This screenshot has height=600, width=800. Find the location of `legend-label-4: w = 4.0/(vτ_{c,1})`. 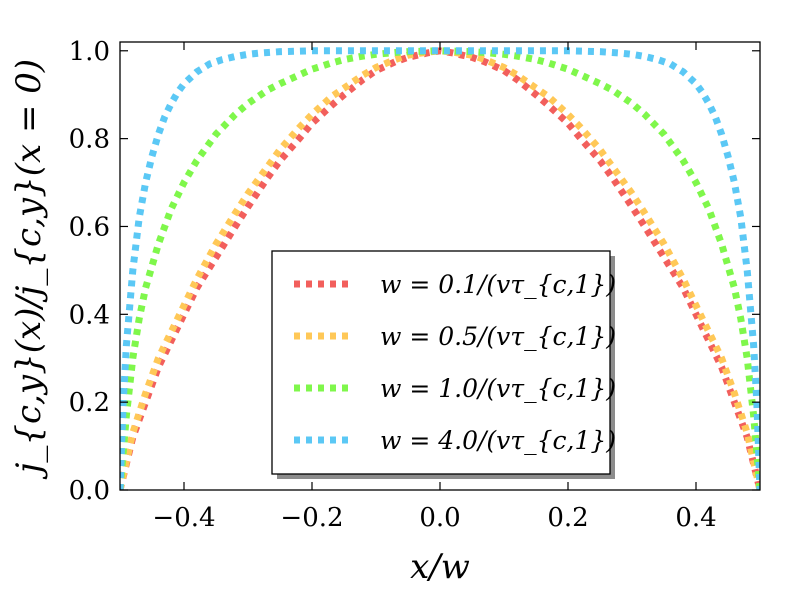

legend-label-4: w = 4.0/(vτ_{c,1}) is located at coordinates (498, 440).